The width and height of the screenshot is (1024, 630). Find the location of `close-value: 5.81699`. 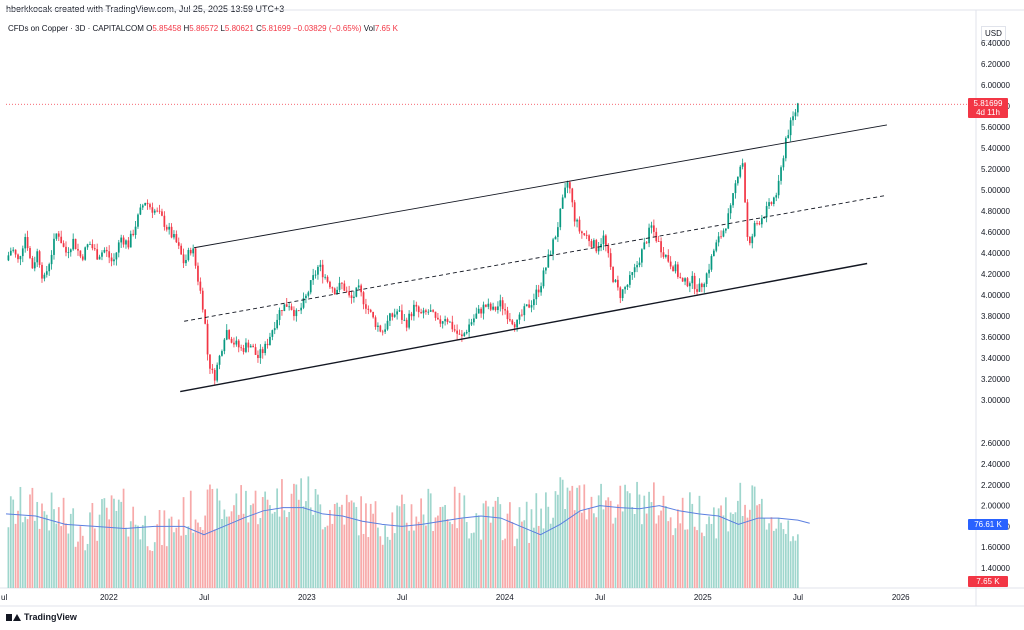

close-value: 5.81699 is located at coordinates (276, 28).